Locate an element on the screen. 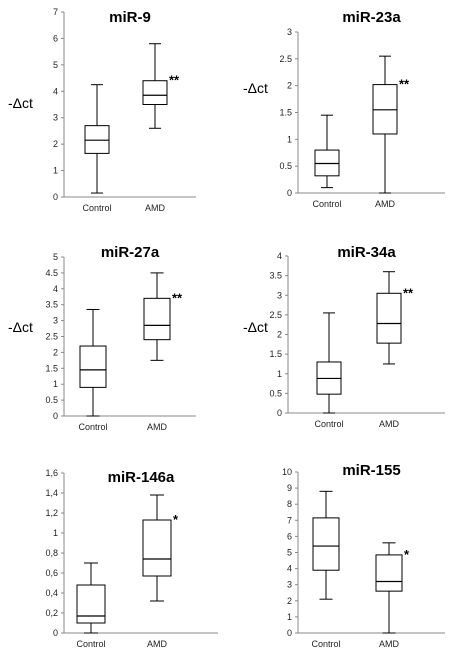  y-tick-label: 9 is located at coordinates (289, 488).